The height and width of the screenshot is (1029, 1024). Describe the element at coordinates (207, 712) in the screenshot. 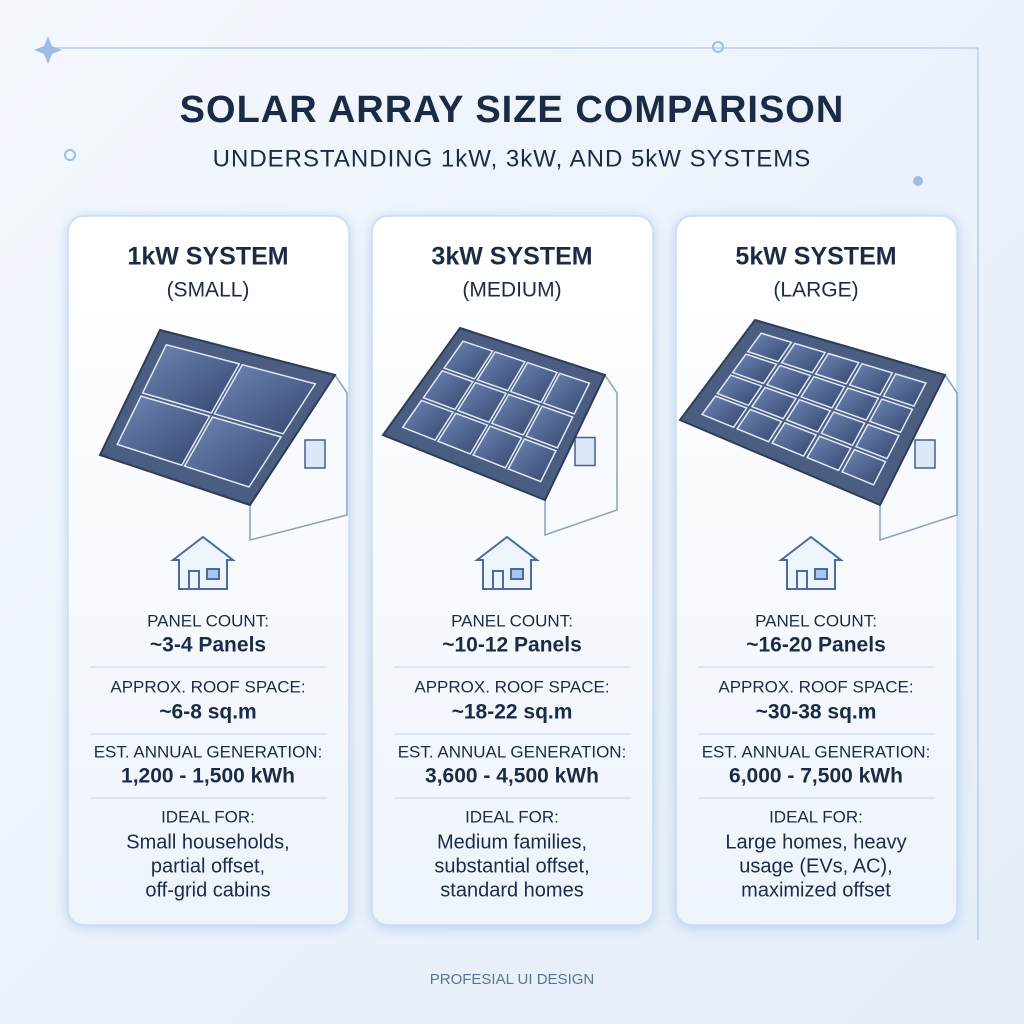

I see `stat-value: ~6-8 sq.m` at that location.